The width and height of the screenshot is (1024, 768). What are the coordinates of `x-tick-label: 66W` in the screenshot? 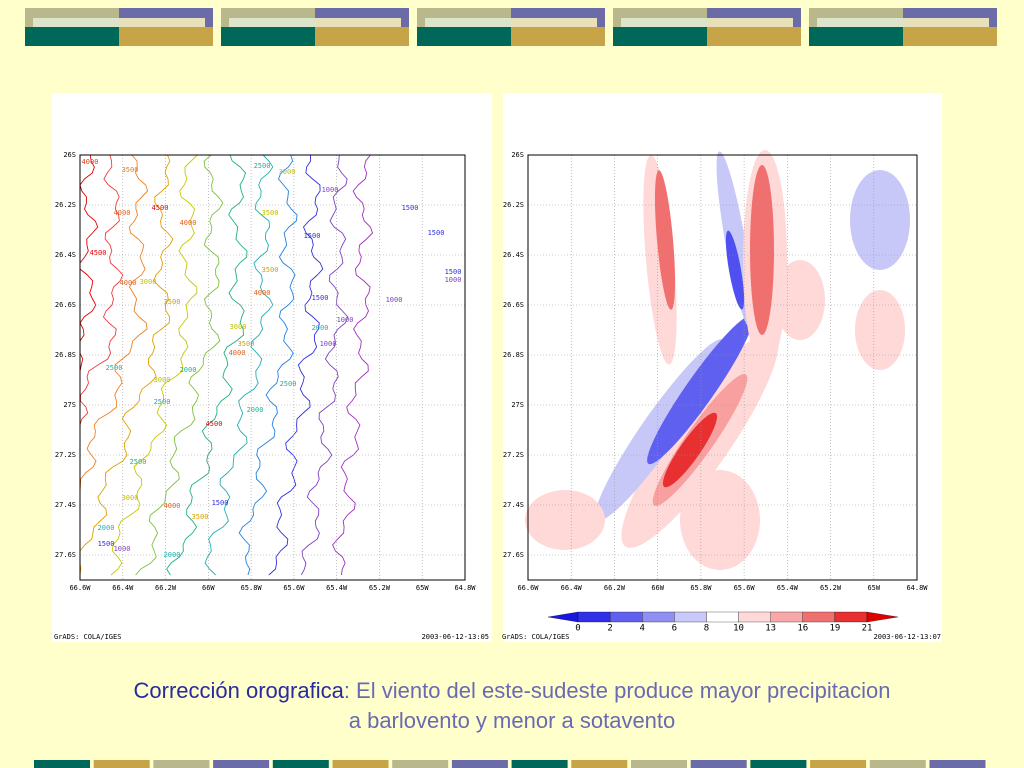 It's located at (657, 588).